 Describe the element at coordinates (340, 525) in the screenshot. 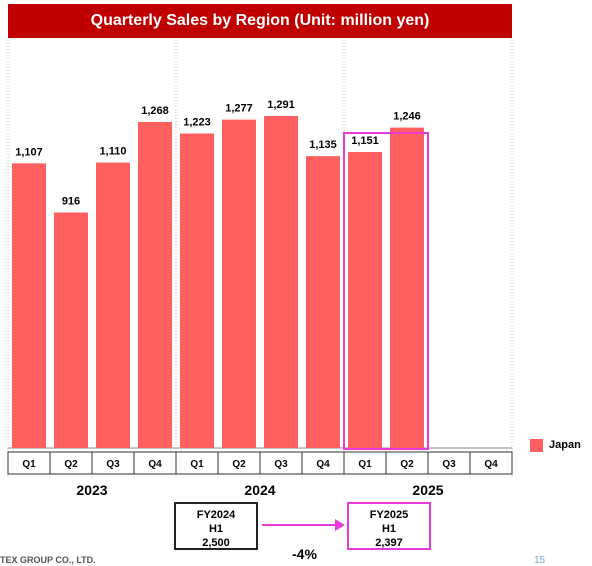

I see `comparison-arrowhead` at that location.